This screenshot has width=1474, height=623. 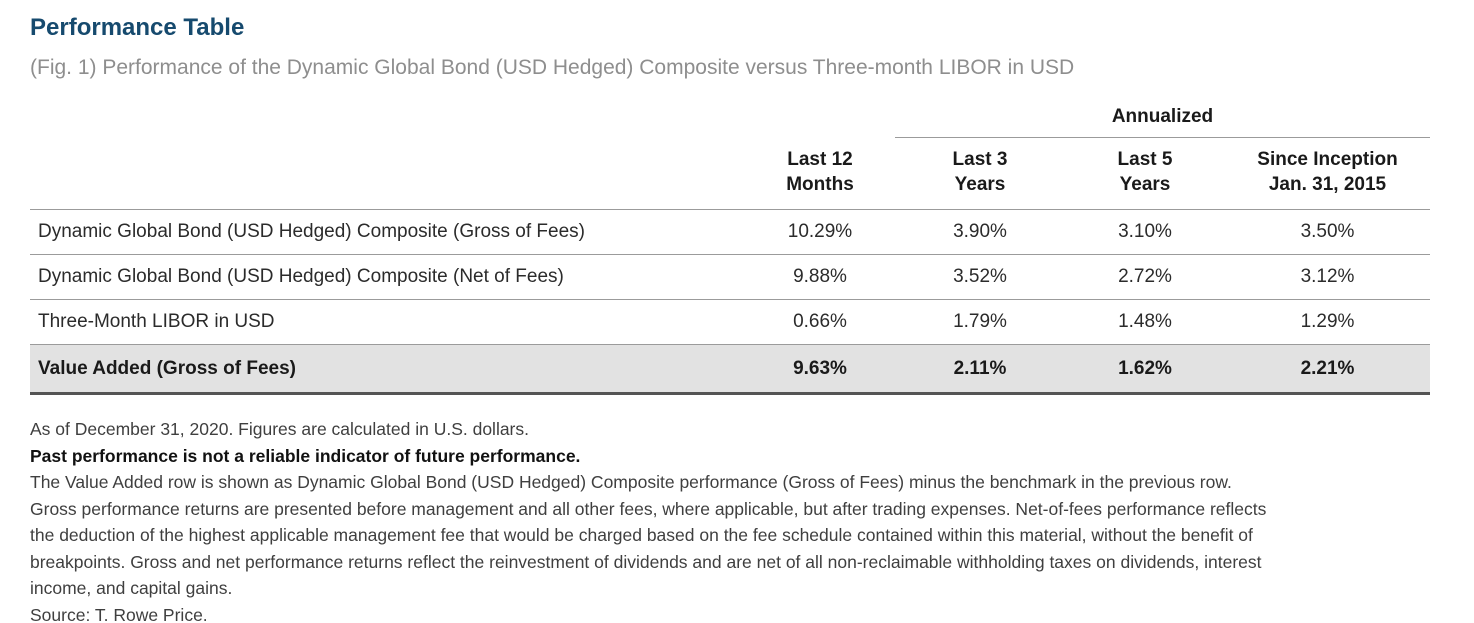 What do you see at coordinates (1145, 321) in the screenshot?
I see `value-cell: 1.48%` at bounding box center [1145, 321].